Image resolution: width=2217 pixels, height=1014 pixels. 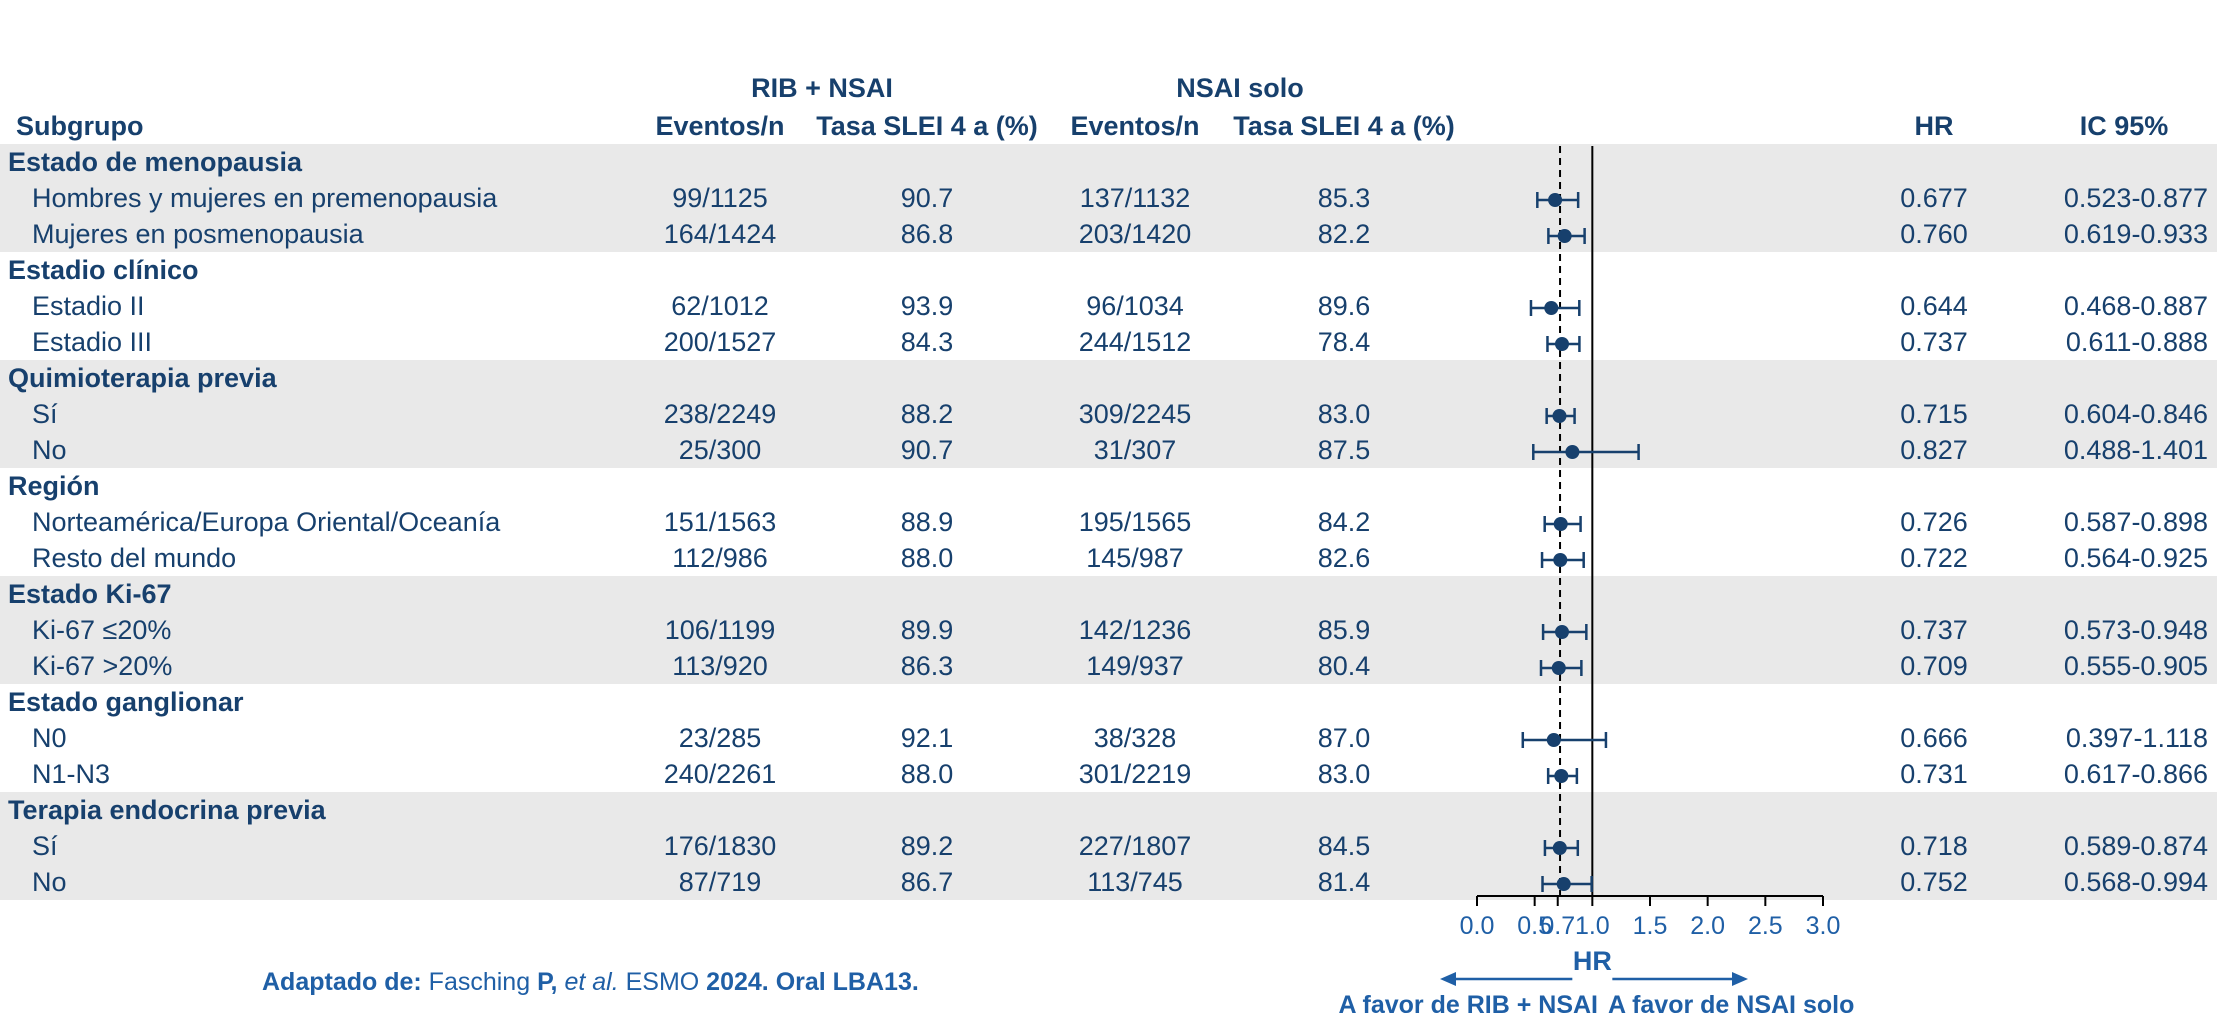 What do you see at coordinates (720, 414) in the screenshot?
I see `cell-events-rib: 238/2249` at bounding box center [720, 414].